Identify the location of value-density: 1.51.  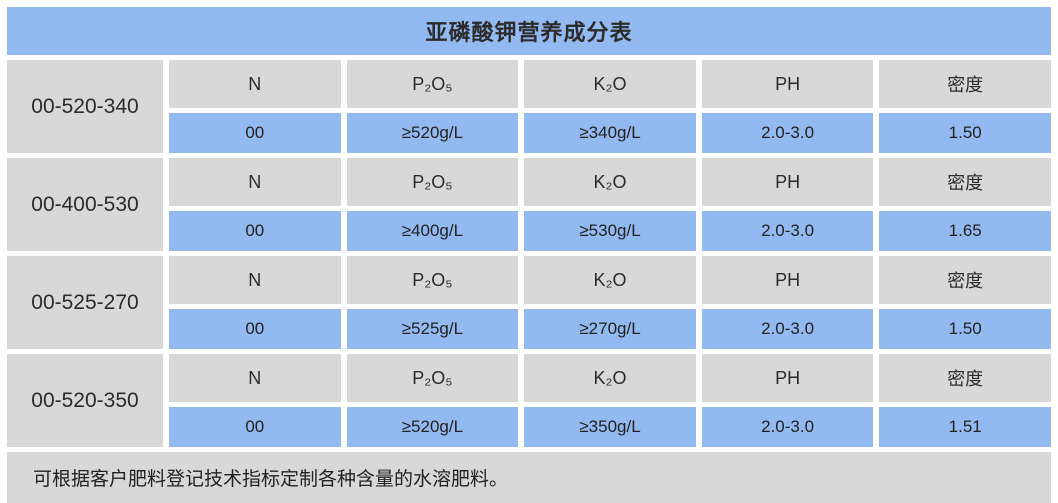
(965, 427).